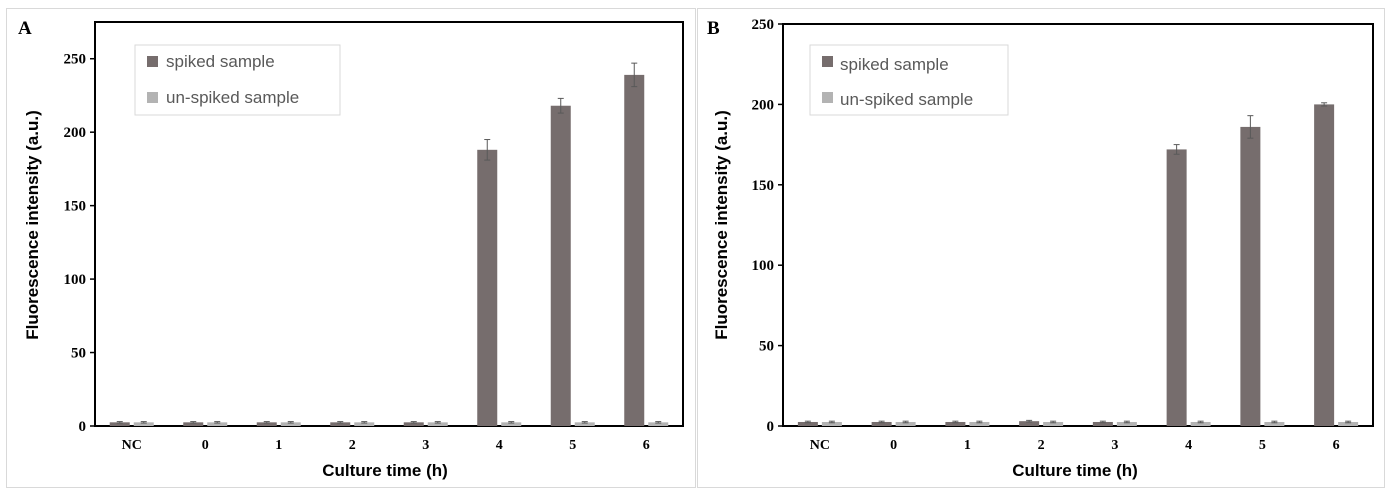 Image resolution: width=1390 pixels, height=496 pixels. What do you see at coordinates (713, 28) in the screenshot?
I see `panel-label-b: B` at bounding box center [713, 28].